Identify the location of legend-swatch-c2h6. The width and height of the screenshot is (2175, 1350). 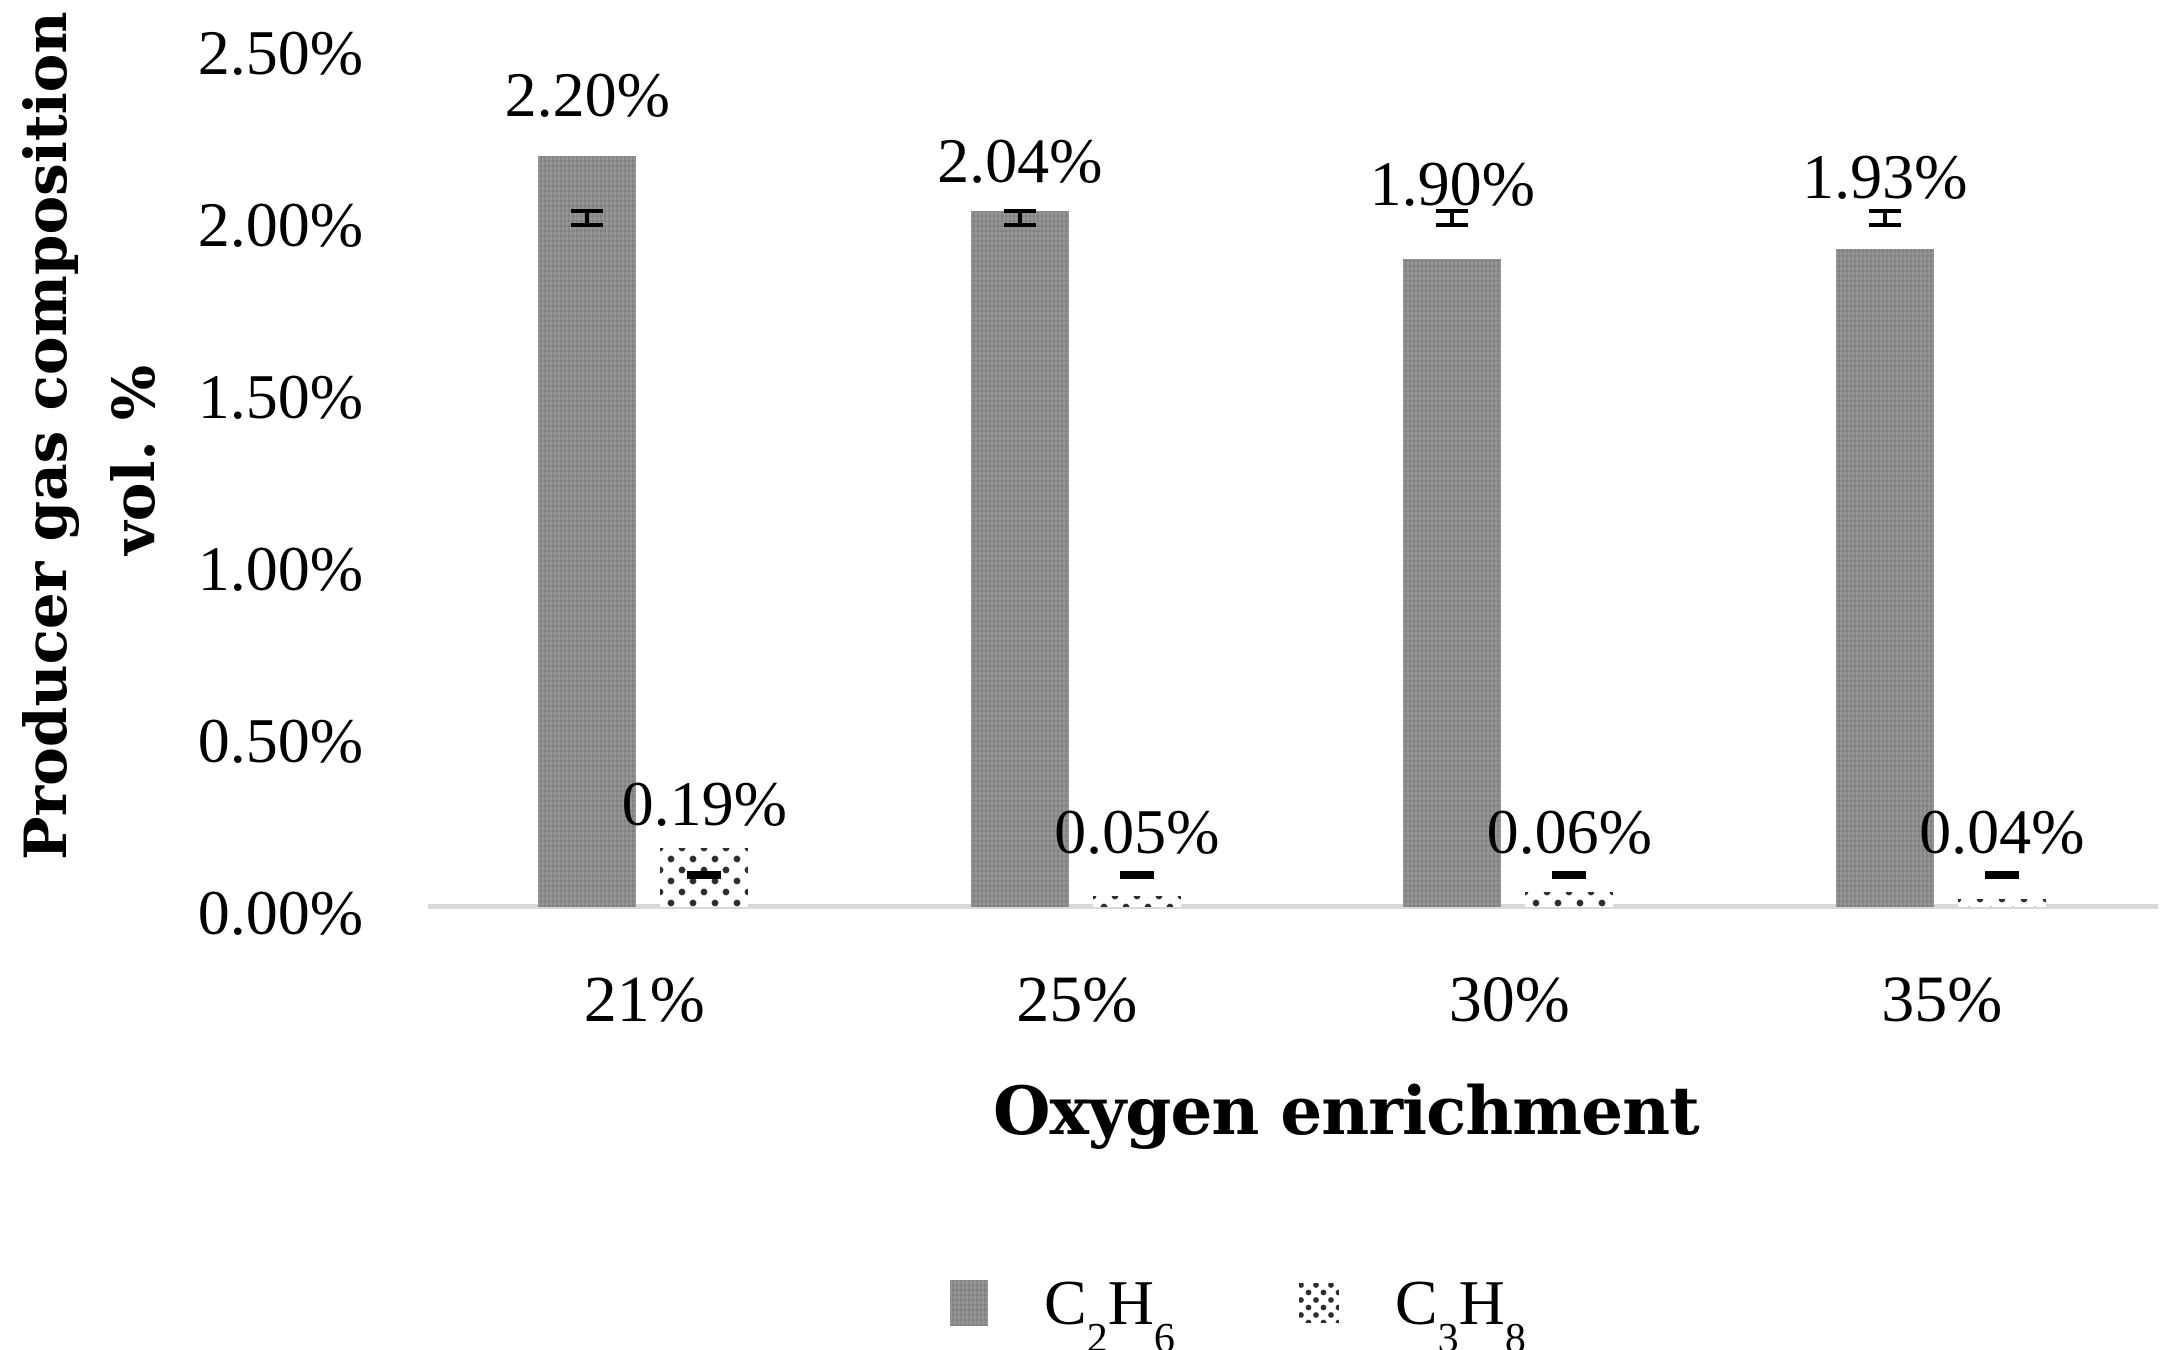
(969, 1303).